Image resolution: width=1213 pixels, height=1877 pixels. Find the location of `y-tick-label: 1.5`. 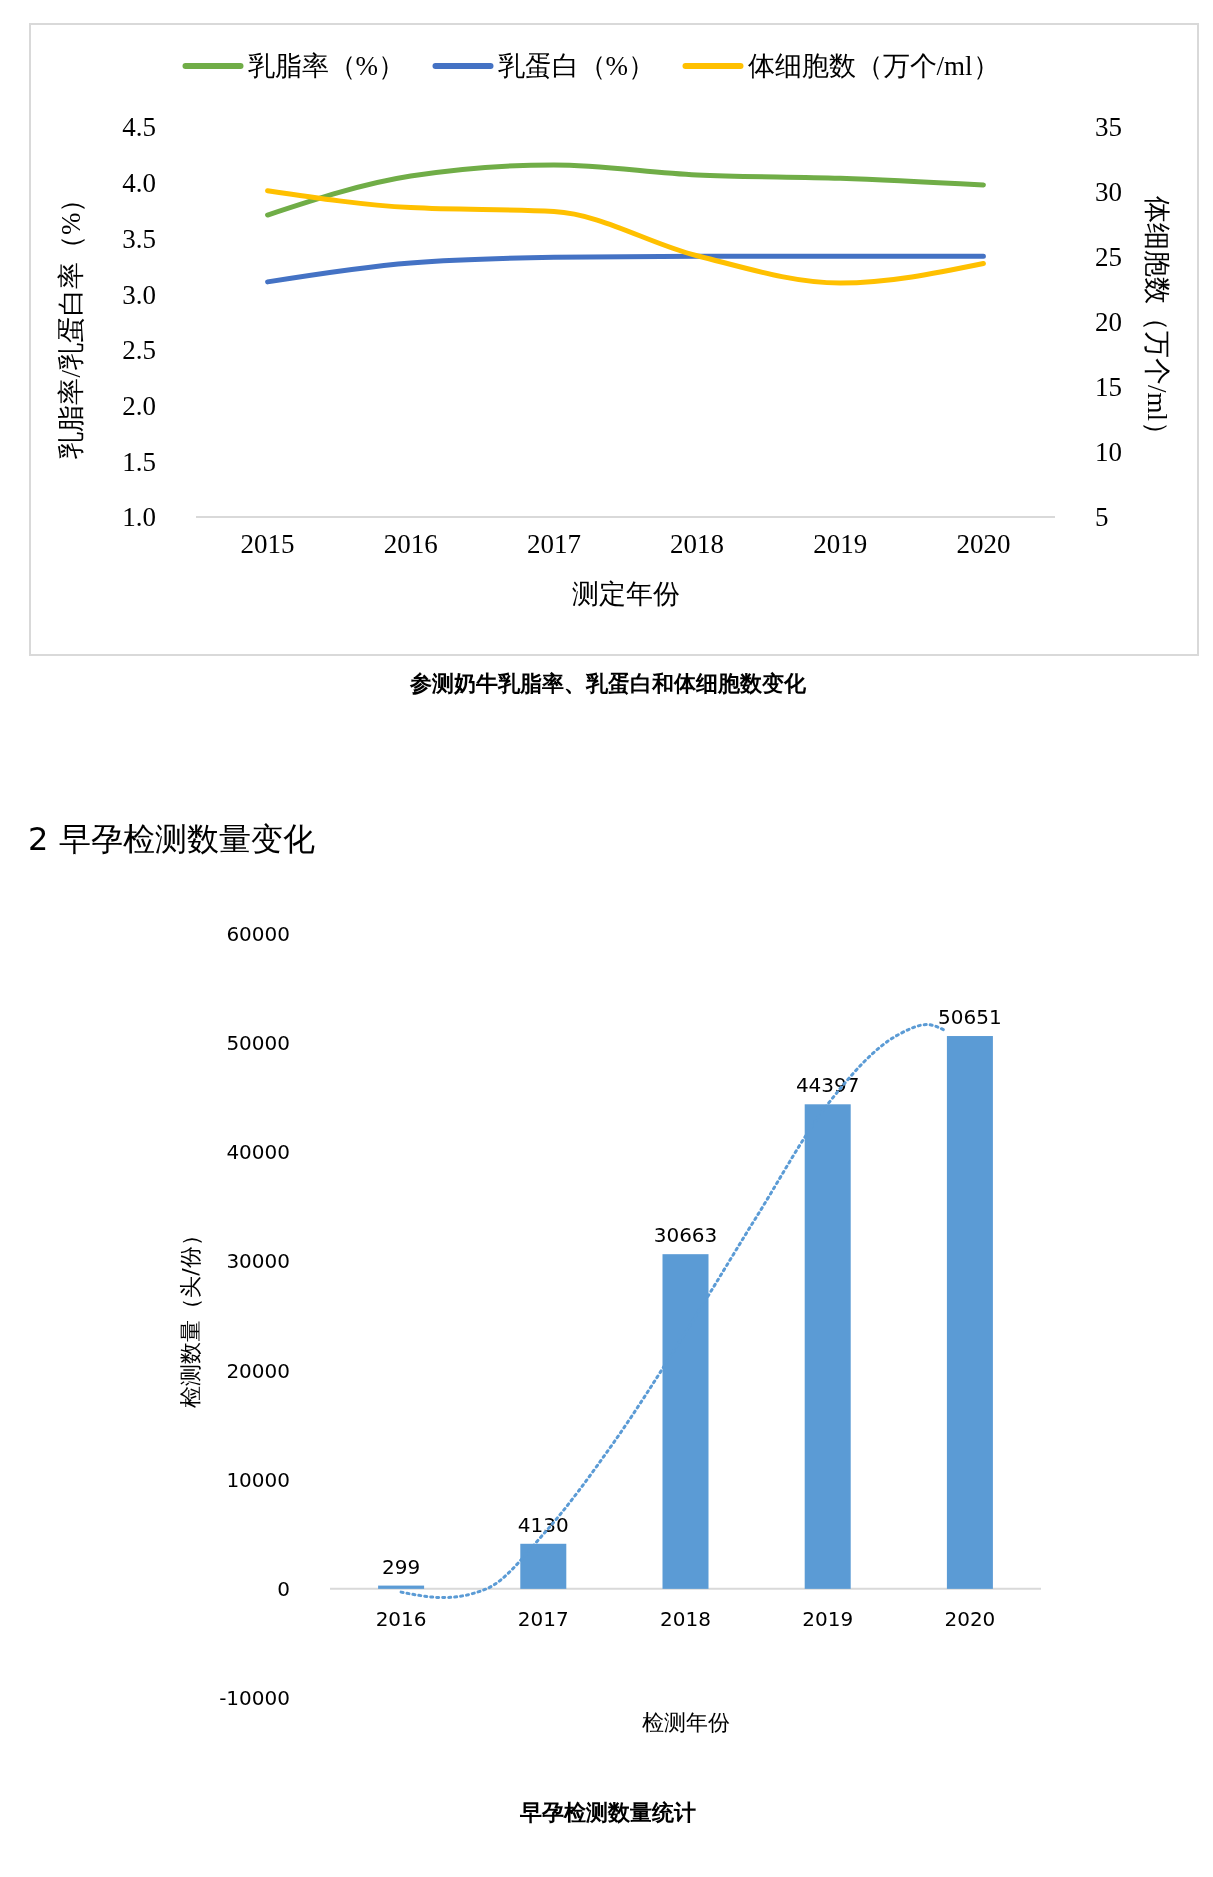

y-tick-label: 1.5 is located at coordinates (139, 461).